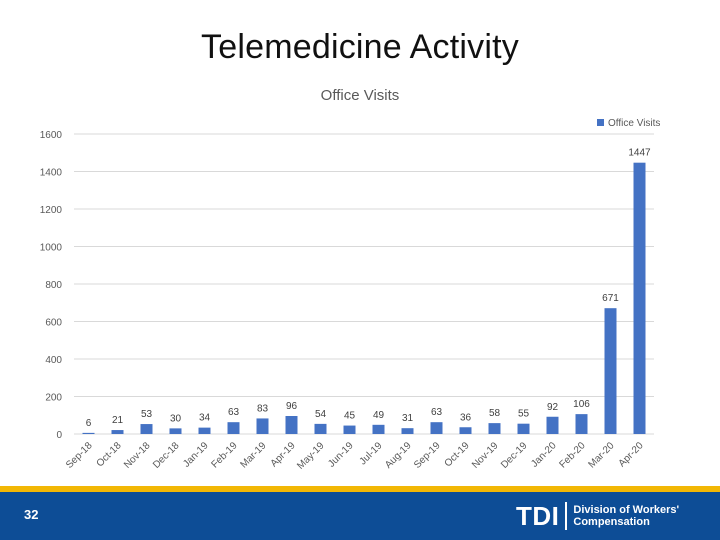 The width and height of the screenshot is (720, 540). Describe the element at coordinates (263, 408) in the screenshot. I see `data-label: 83` at that location.